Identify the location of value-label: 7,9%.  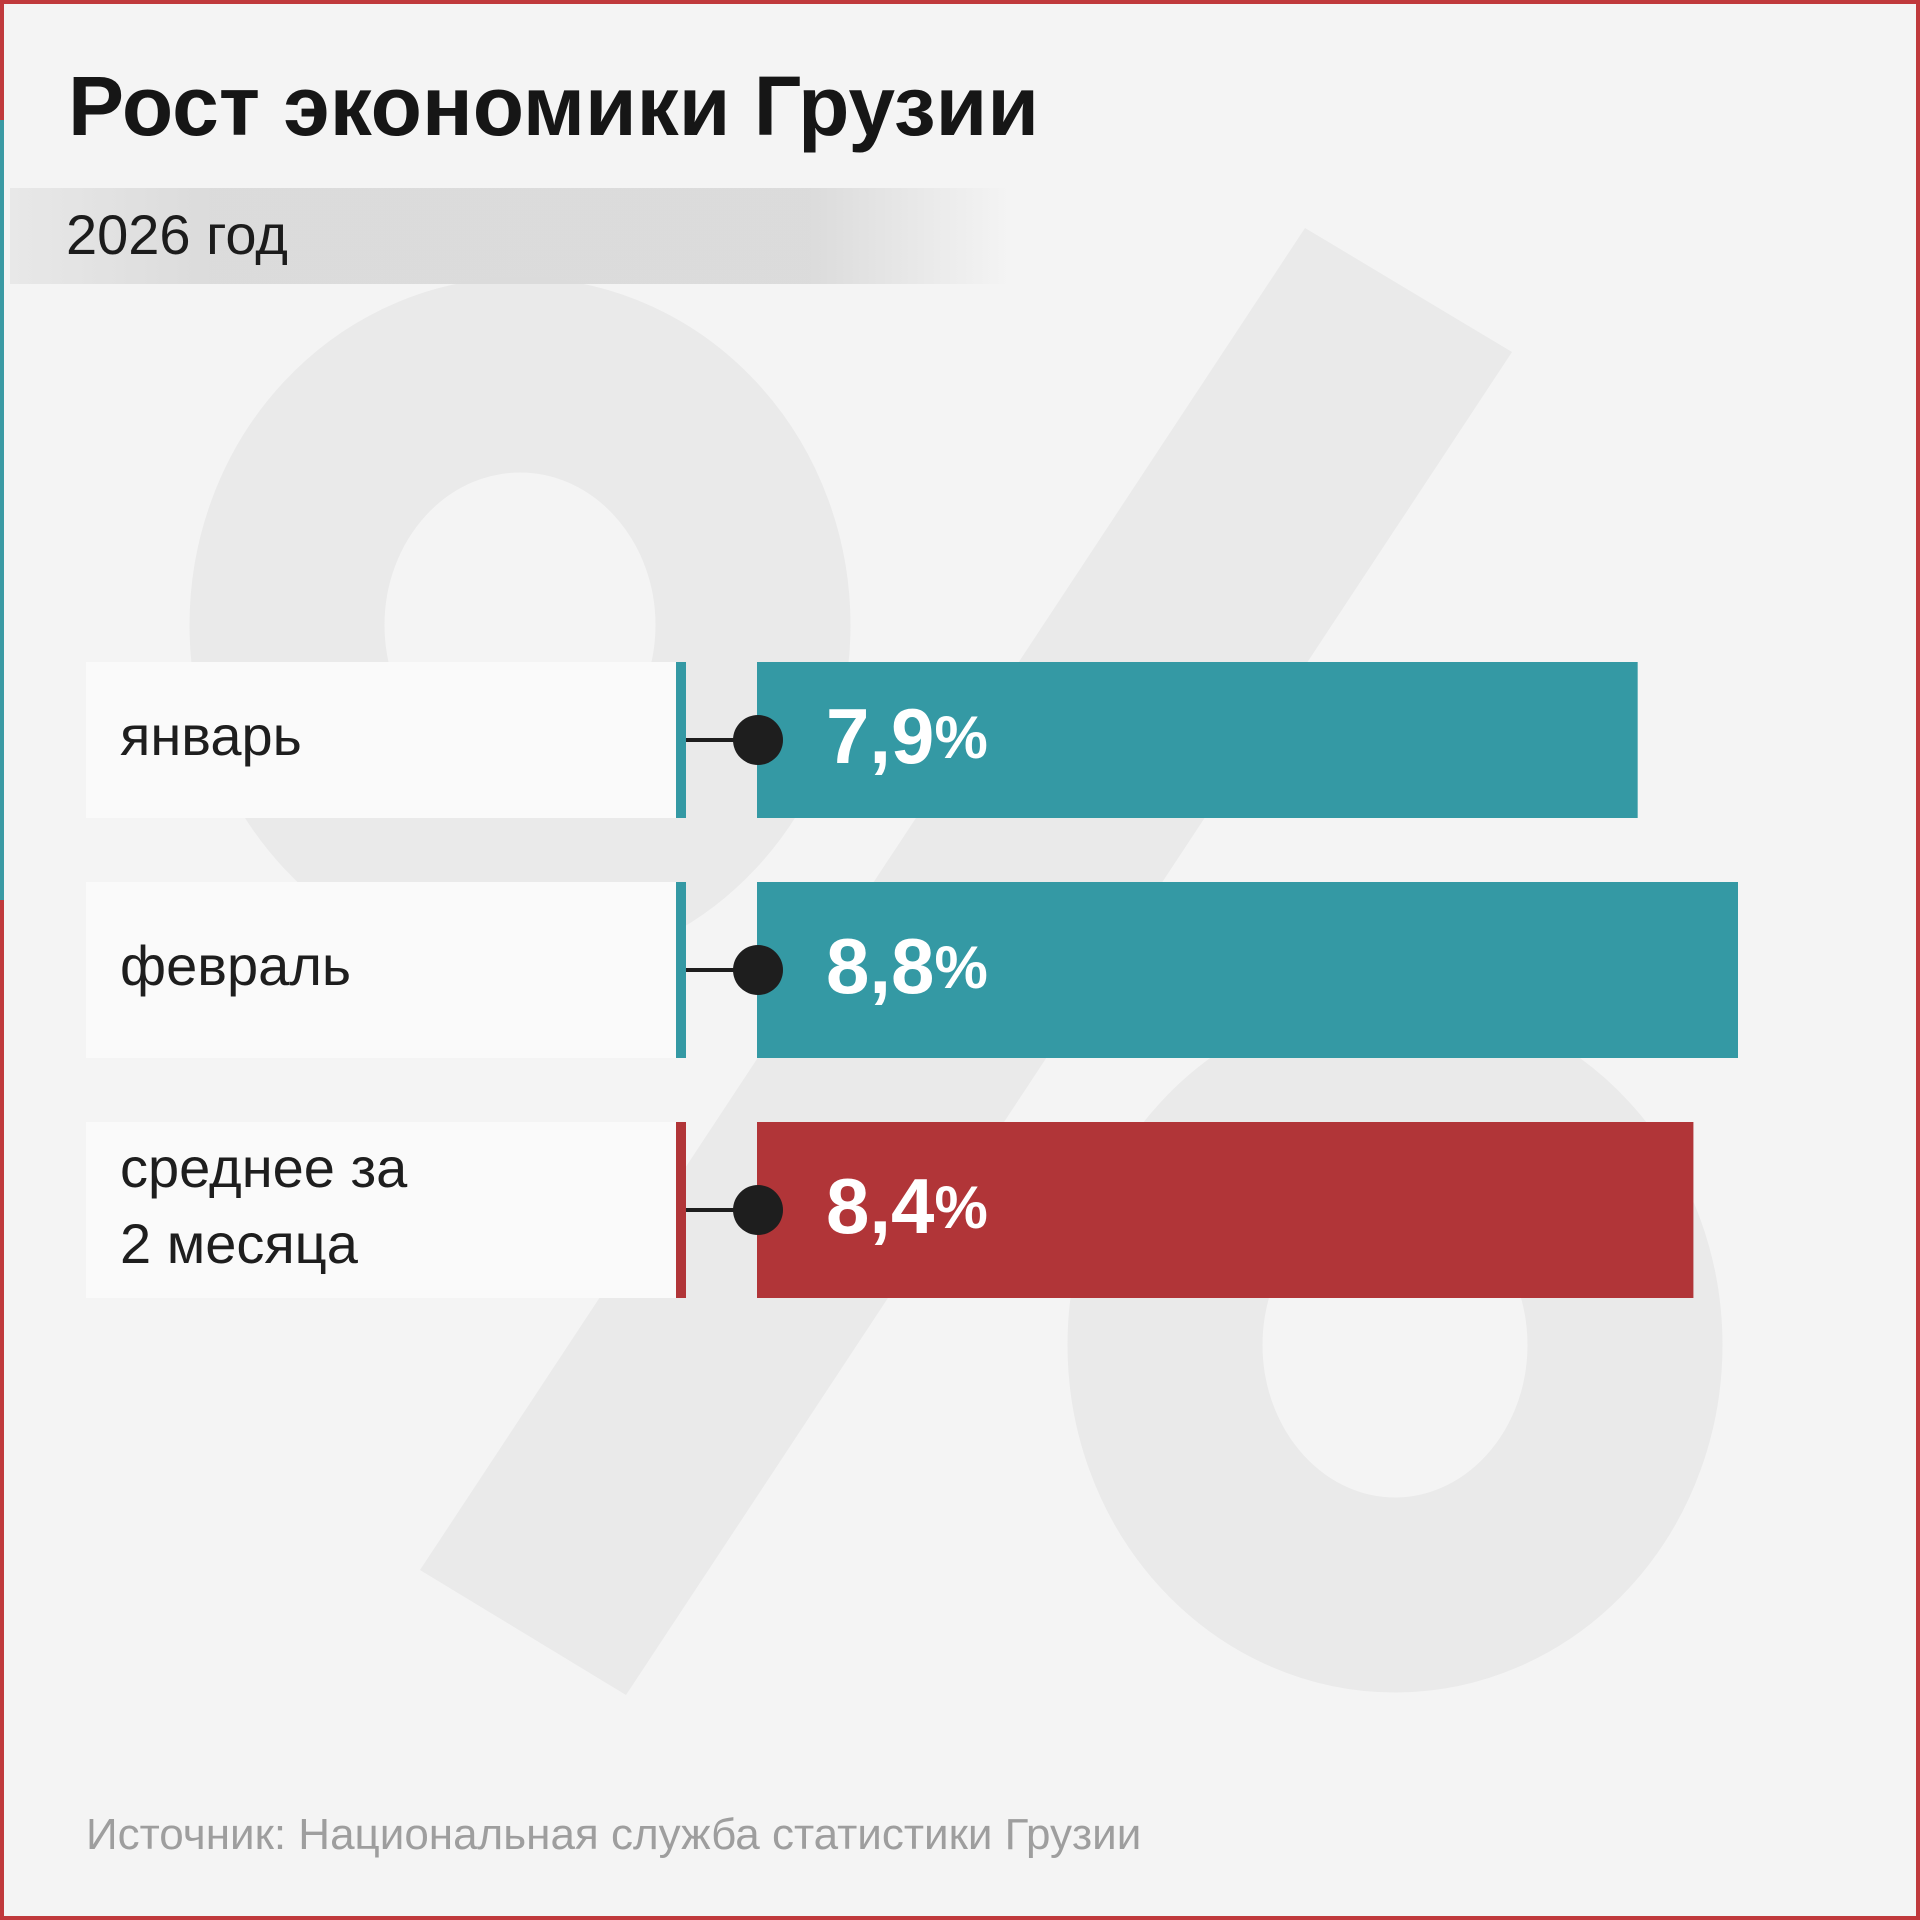
(907, 736).